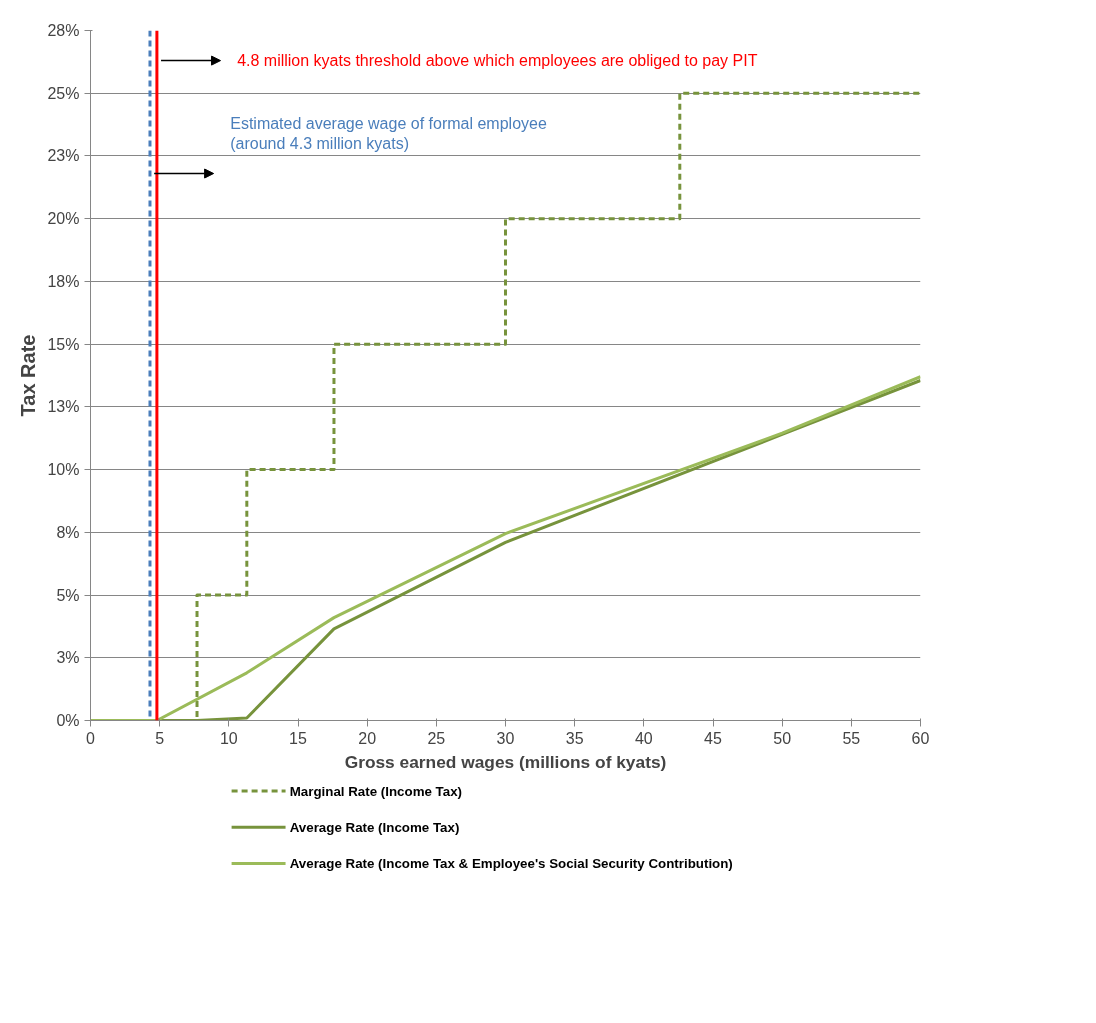 The height and width of the screenshot is (1023, 1096). I want to click on y-tick-label: 5%, so click(68, 595).